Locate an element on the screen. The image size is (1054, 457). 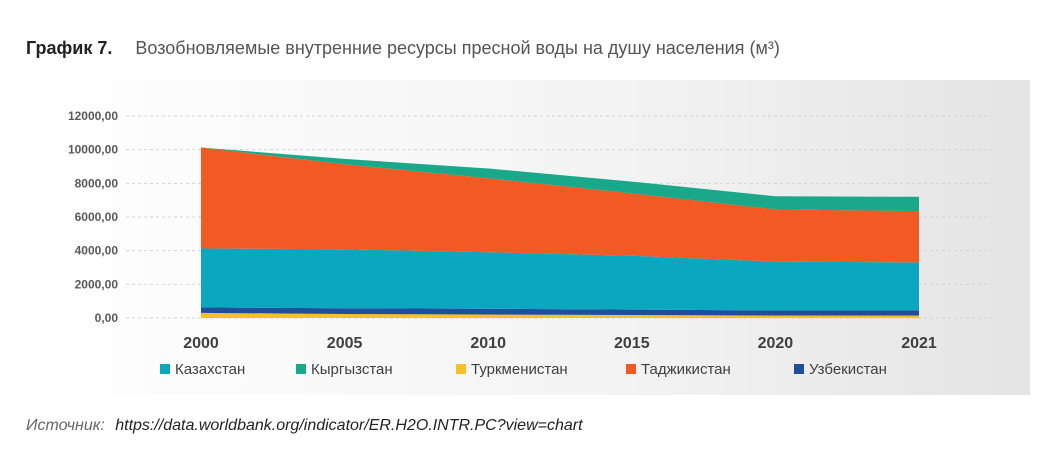
legend-label: Туркменистан is located at coordinates (519, 369).